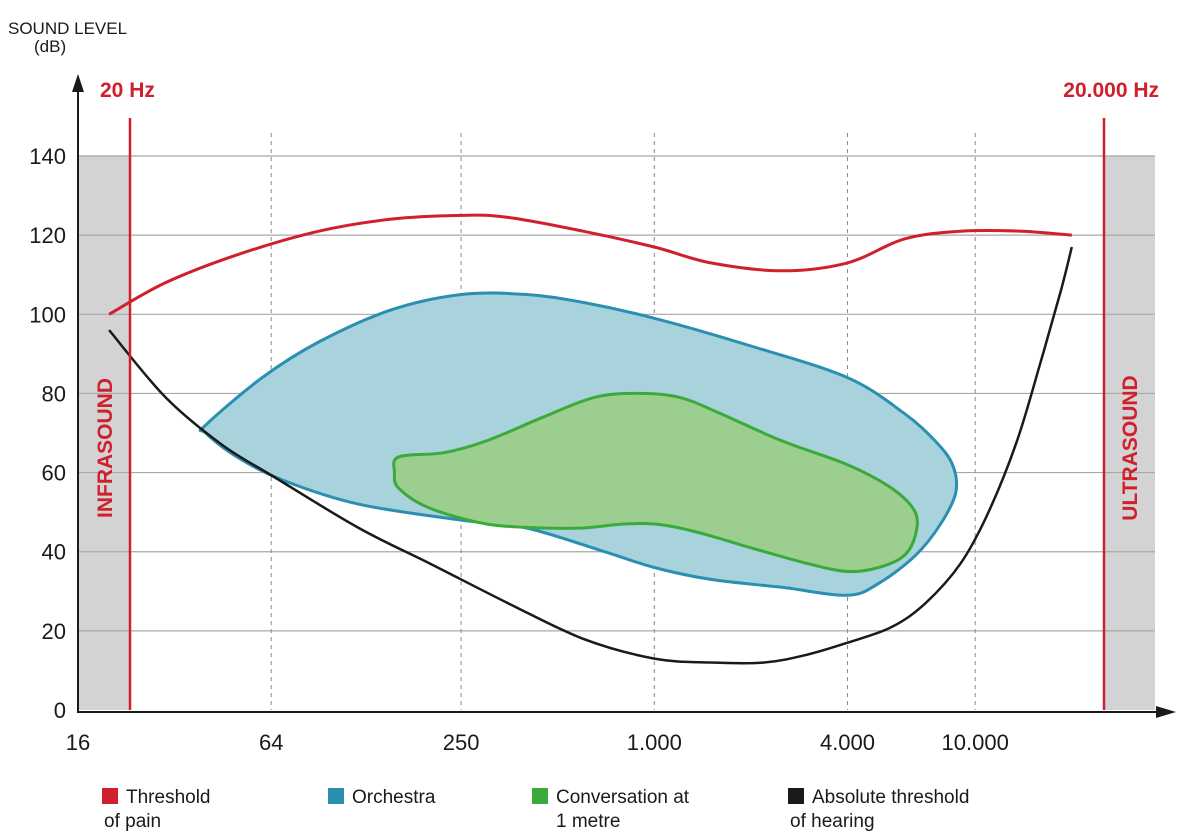 Image resolution: width=1180 pixels, height=834 pixels. I want to click on y-tick-label: 20, so click(54, 631).